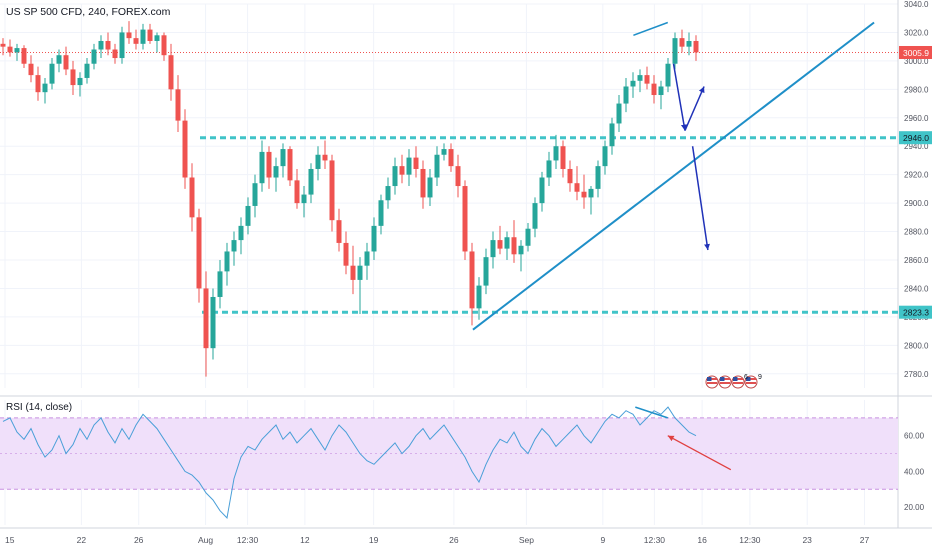 The width and height of the screenshot is (932, 550). What do you see at coordinates (916, 175) in the screenshot?
I see `price-tick-label: 2920.0` at bounding box center [916, 175].